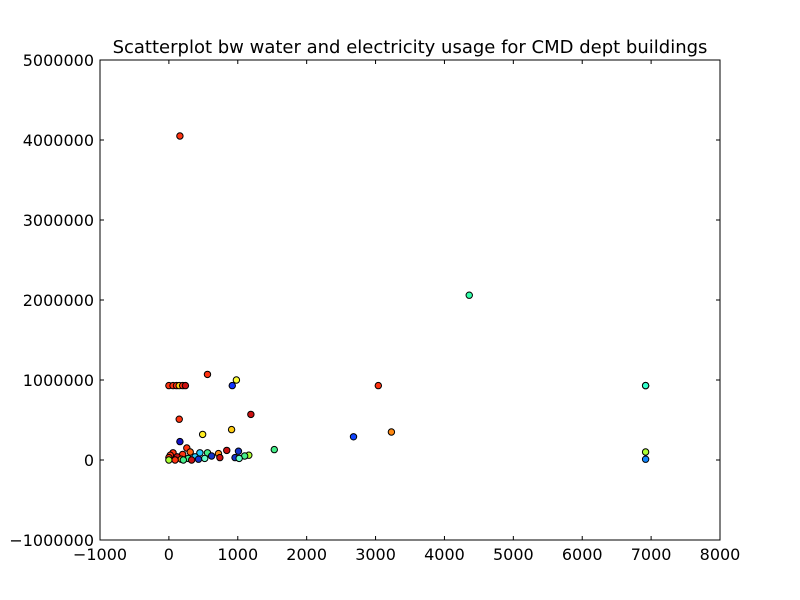 The height and width of the screenshot is (600, 800). Describe the element at coordinates (651, 554) in the screenshot. I see `x-tick-label: 7000` at that location.